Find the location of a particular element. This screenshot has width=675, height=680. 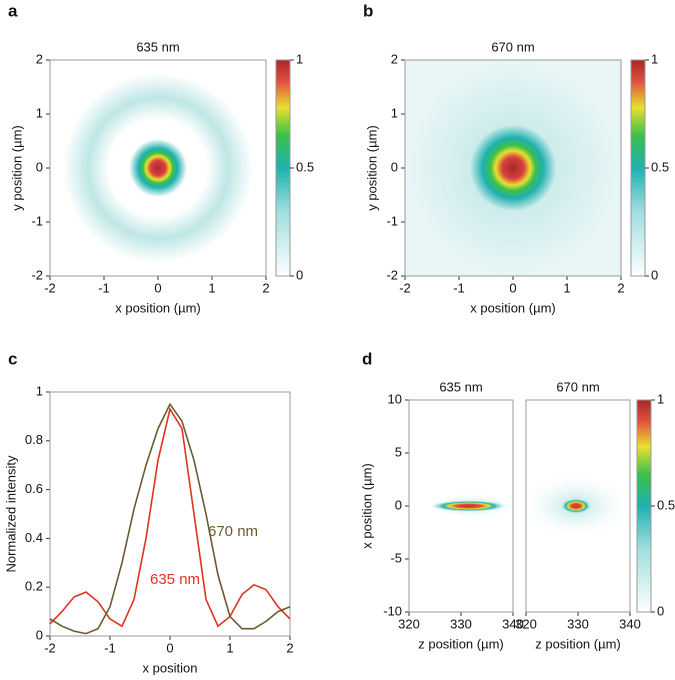

y-tick-label: 10 is located at coordinates (395, 398).